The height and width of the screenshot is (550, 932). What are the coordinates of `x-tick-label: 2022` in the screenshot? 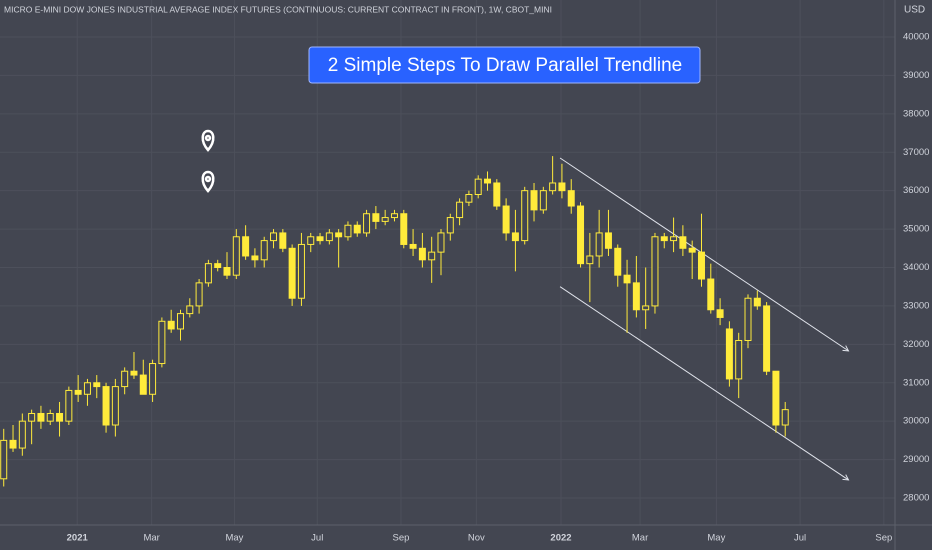 It's located at (560, 538).